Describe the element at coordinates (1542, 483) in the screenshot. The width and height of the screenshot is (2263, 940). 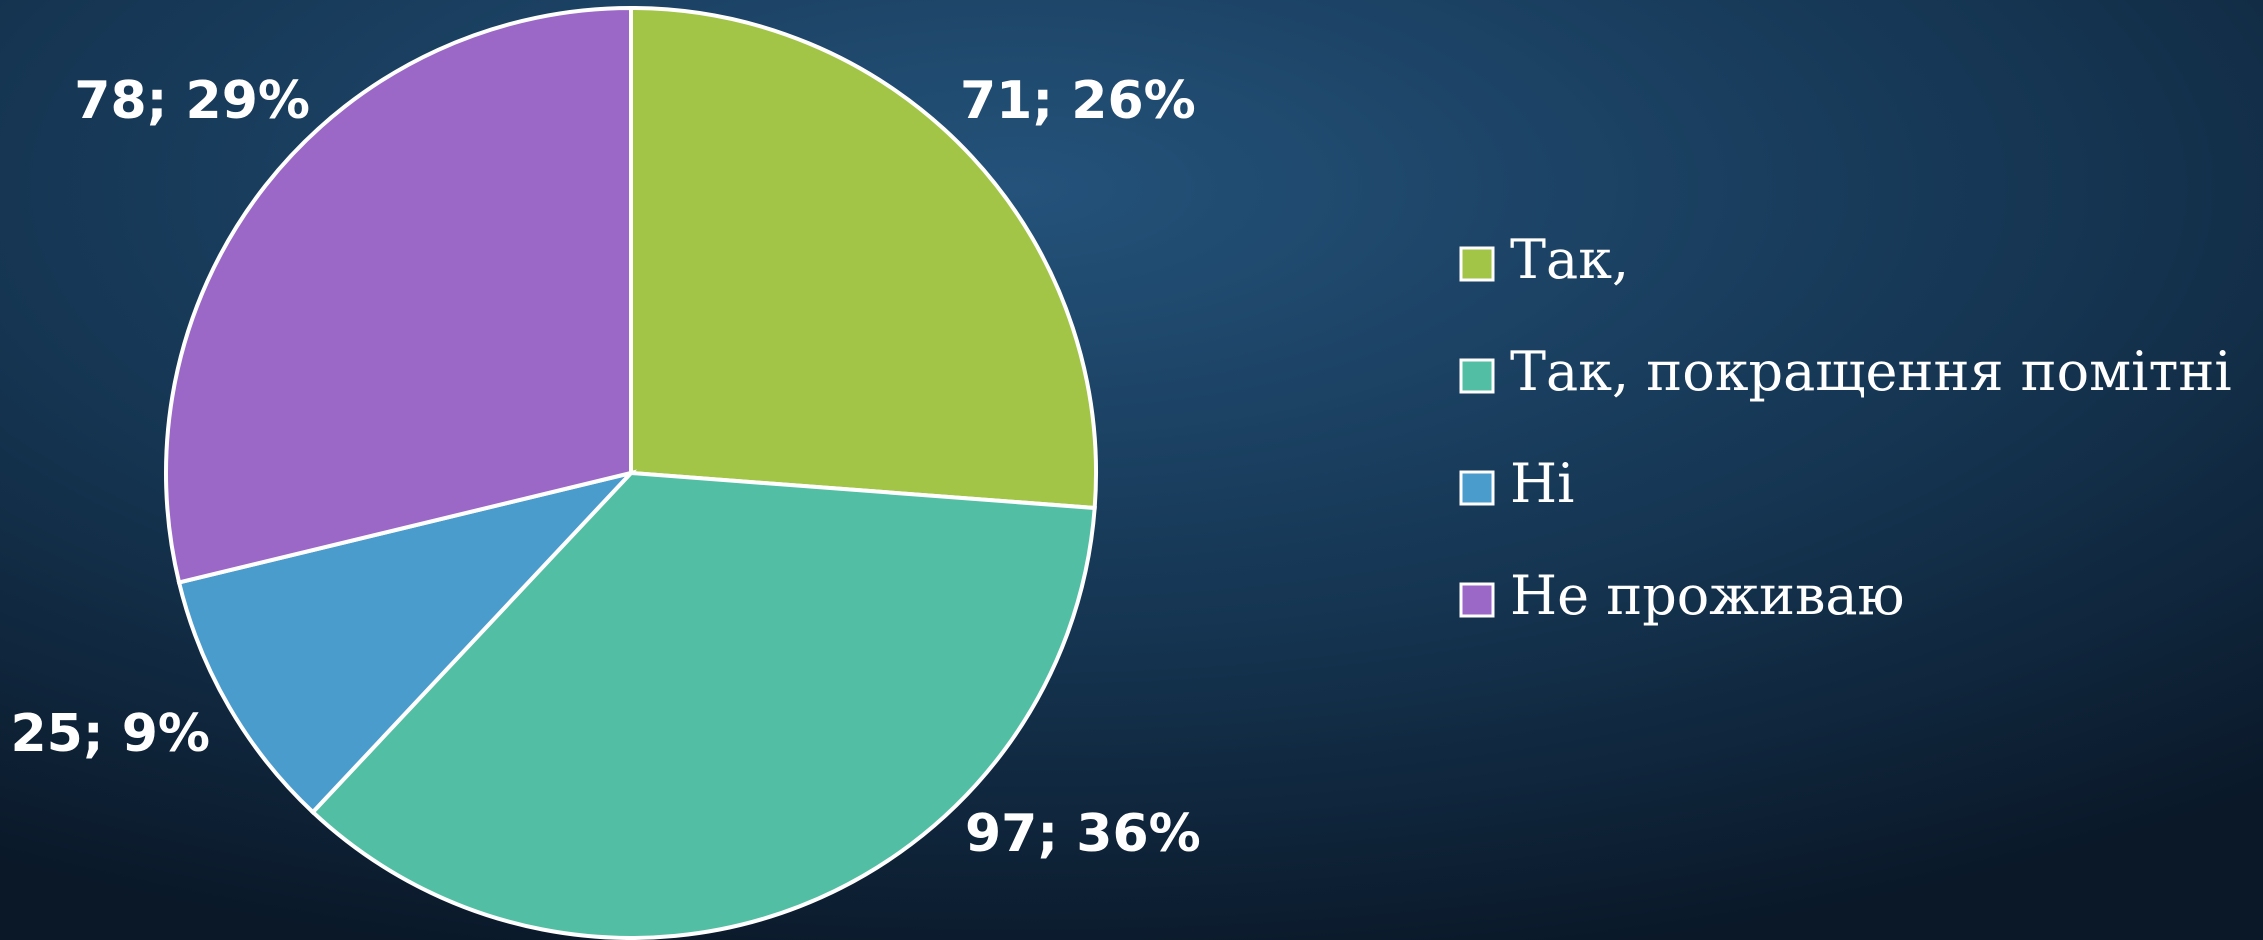
I see `legend-label: Ні` at that location.